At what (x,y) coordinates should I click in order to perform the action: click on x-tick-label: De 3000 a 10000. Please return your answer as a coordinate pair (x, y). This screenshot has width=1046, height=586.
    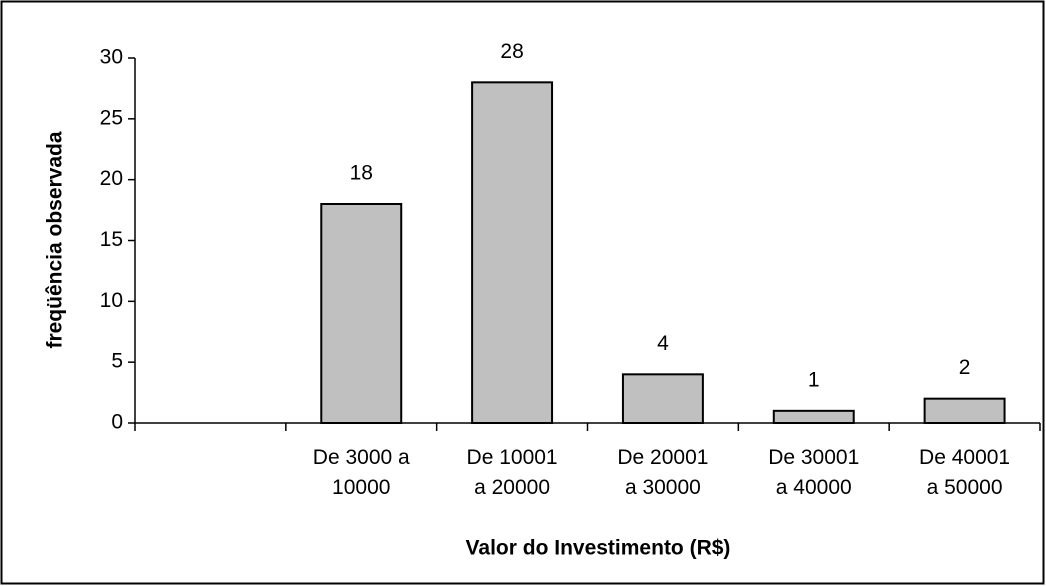
    Looking at the image, I should click on (361, 472).